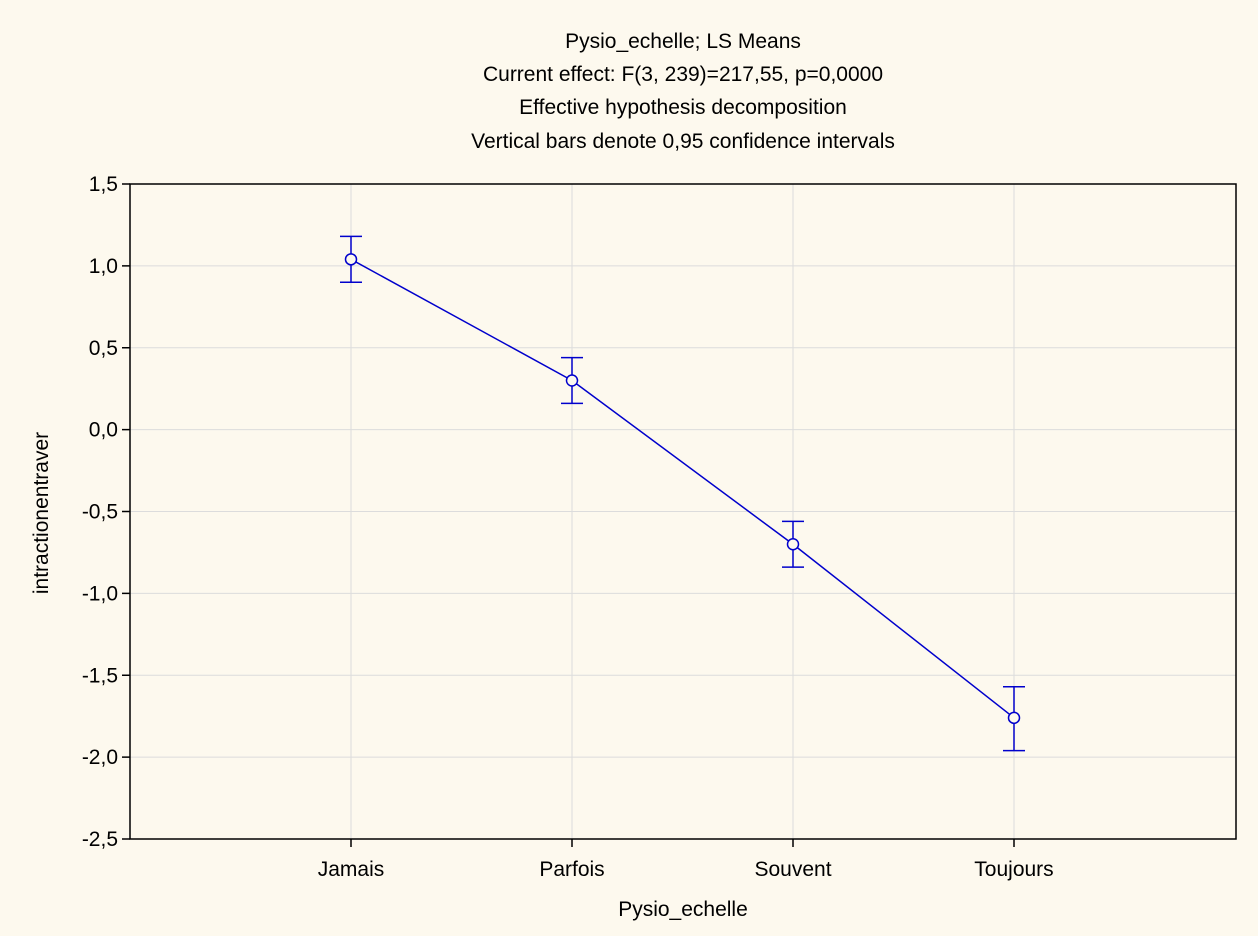  I want to click on y-tick-label: -0,5, so click(100, 512).